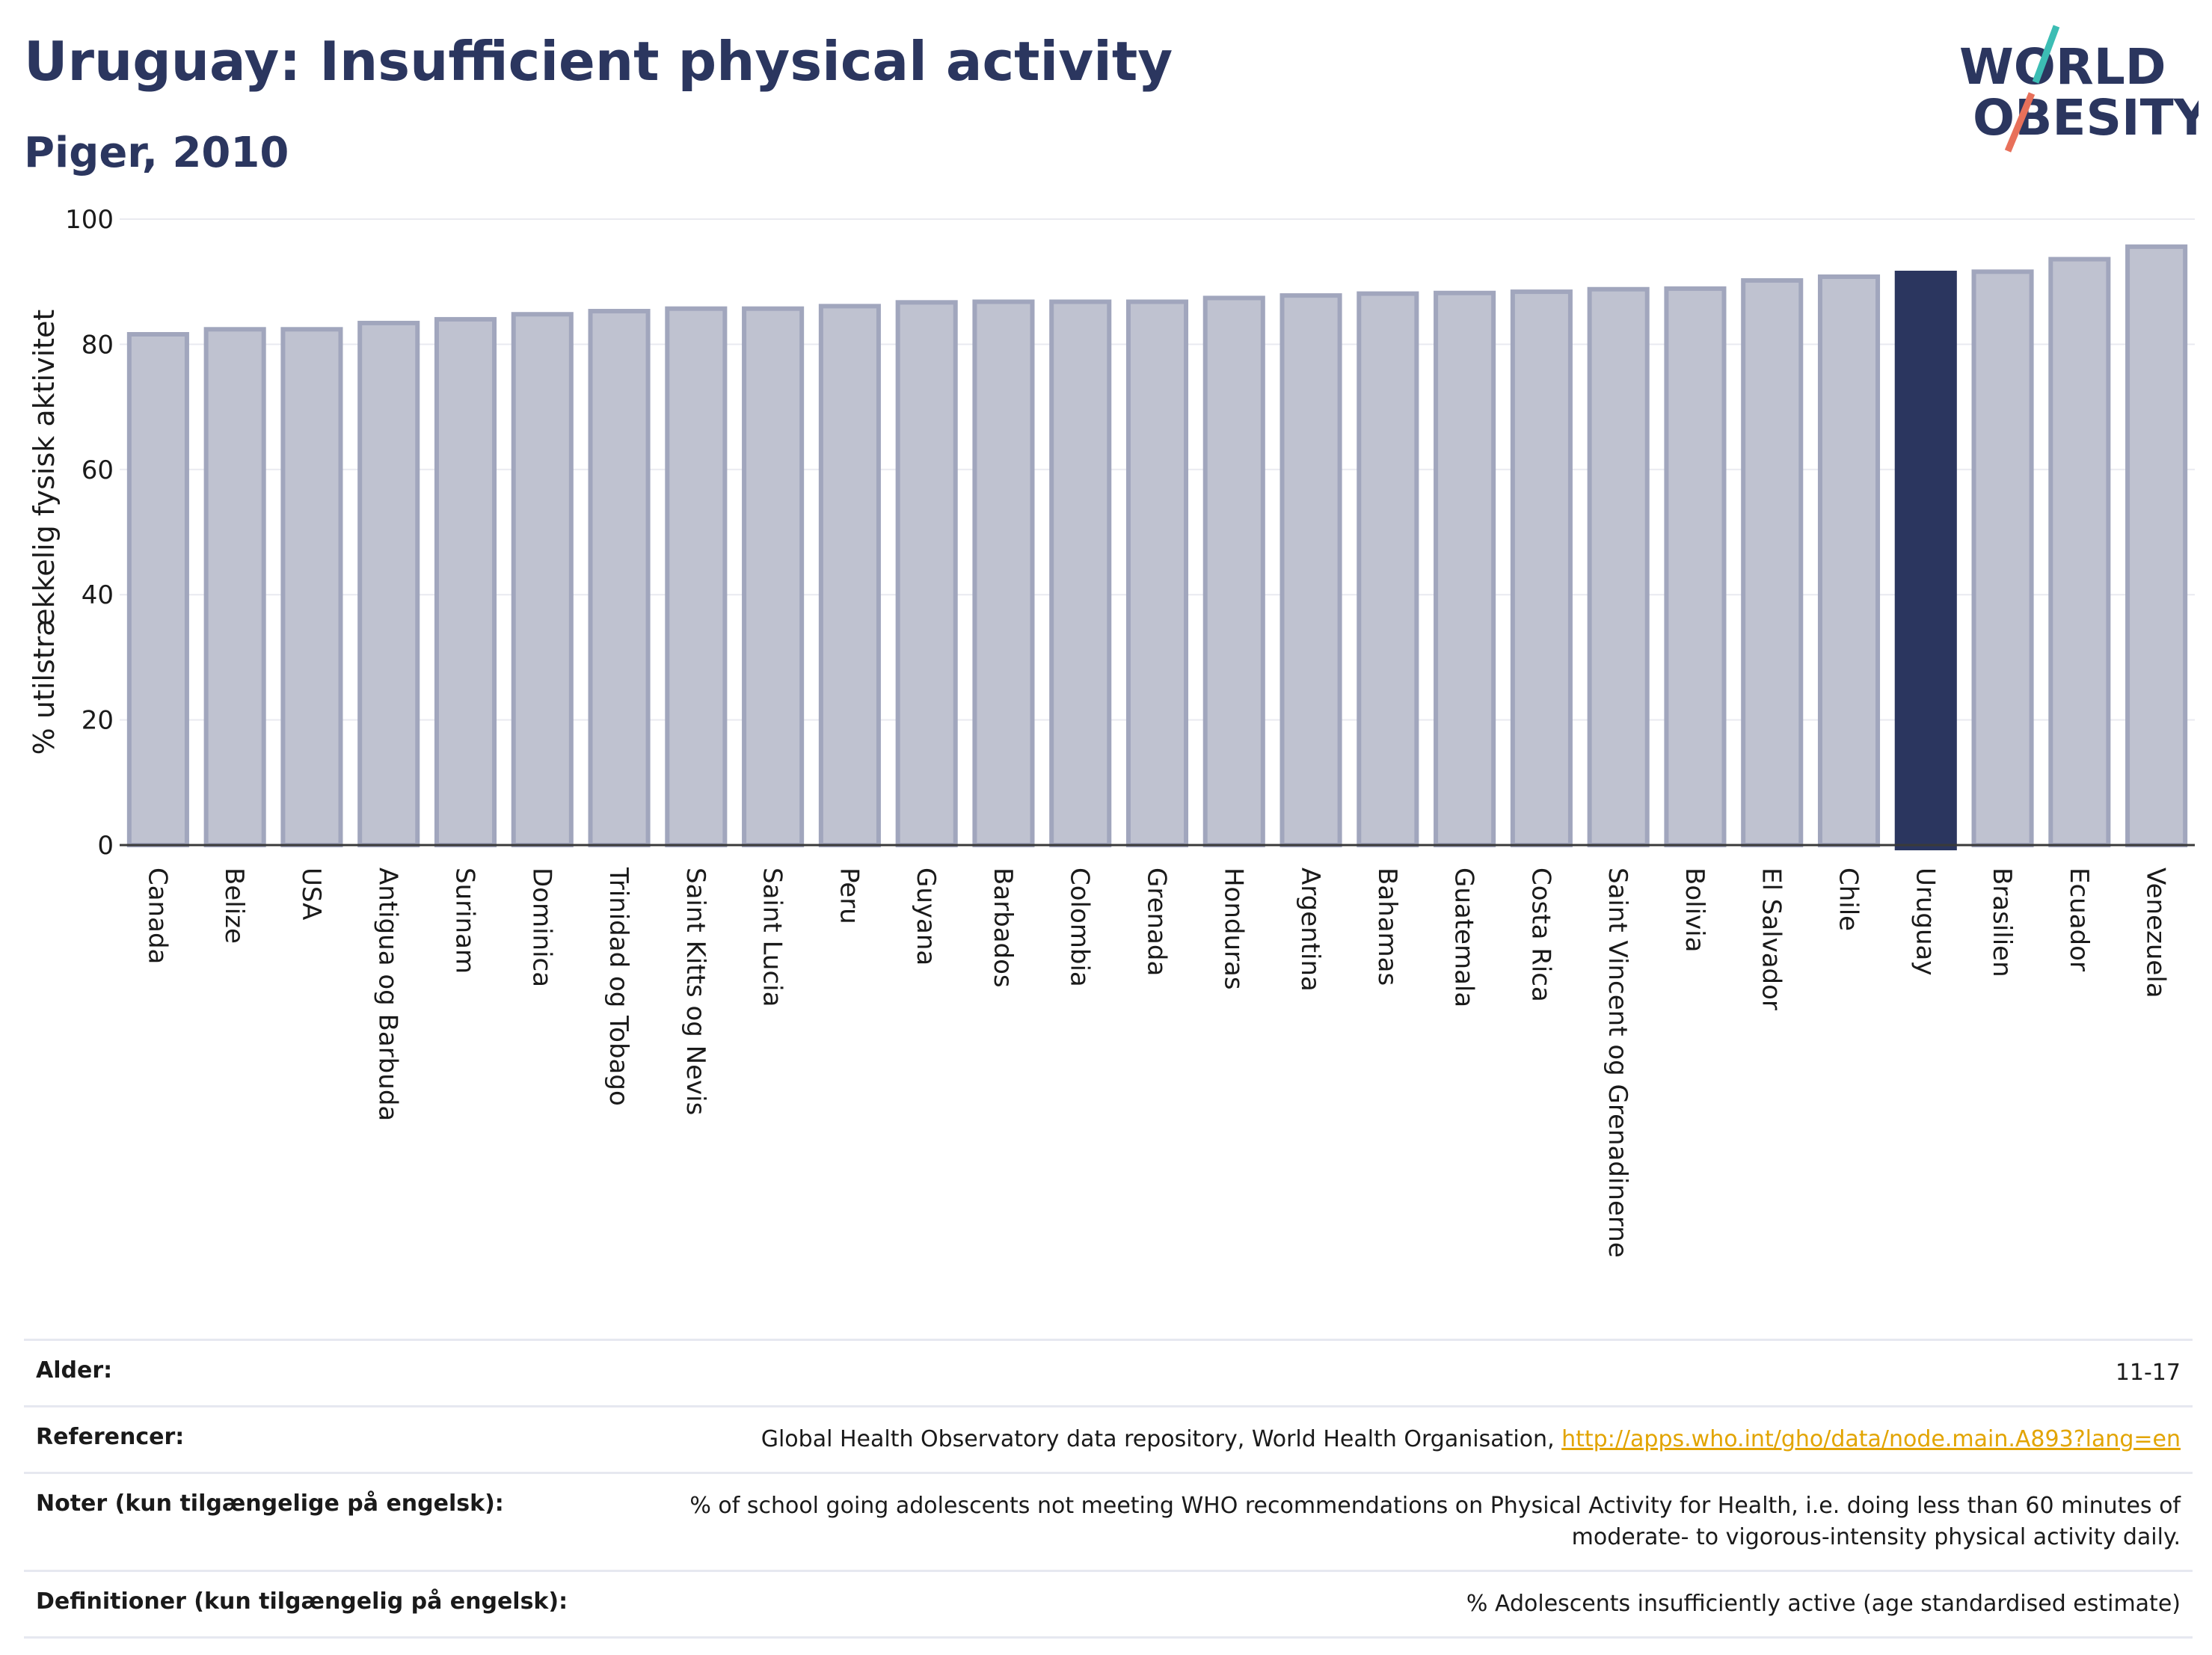 The width and height of the screenshot is (2212, 1655). Describe the element at coordinates (389, 583) in the screenshot. I see `bar-antigua-og-barbuda` at that location.